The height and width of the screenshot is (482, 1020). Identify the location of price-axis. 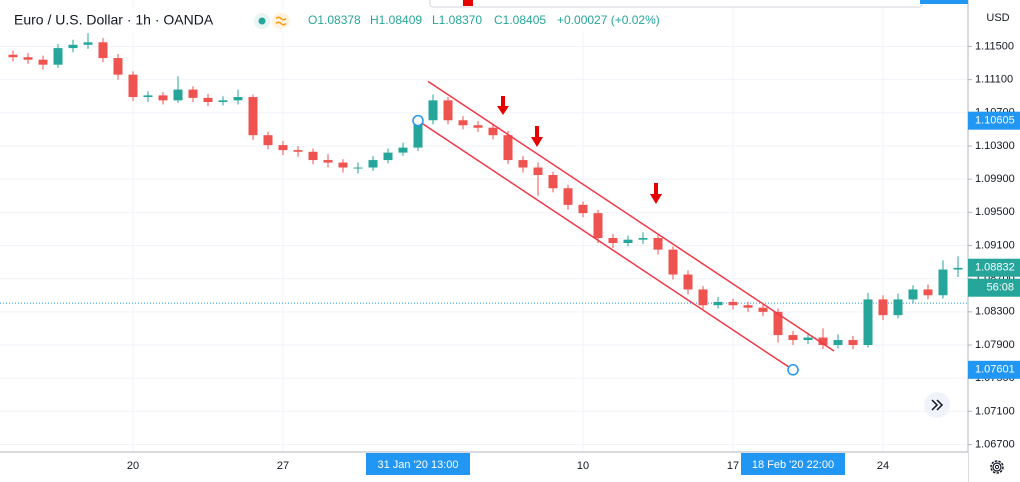
(994, 241).